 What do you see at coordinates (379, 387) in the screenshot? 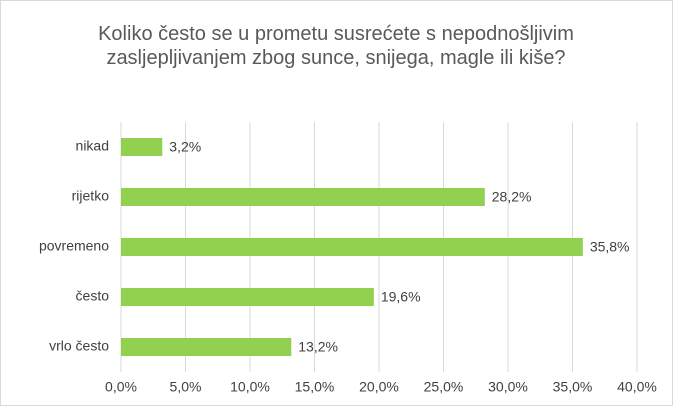
I see `x-tick-label: 20,0%` at bounding box center [379, 387].